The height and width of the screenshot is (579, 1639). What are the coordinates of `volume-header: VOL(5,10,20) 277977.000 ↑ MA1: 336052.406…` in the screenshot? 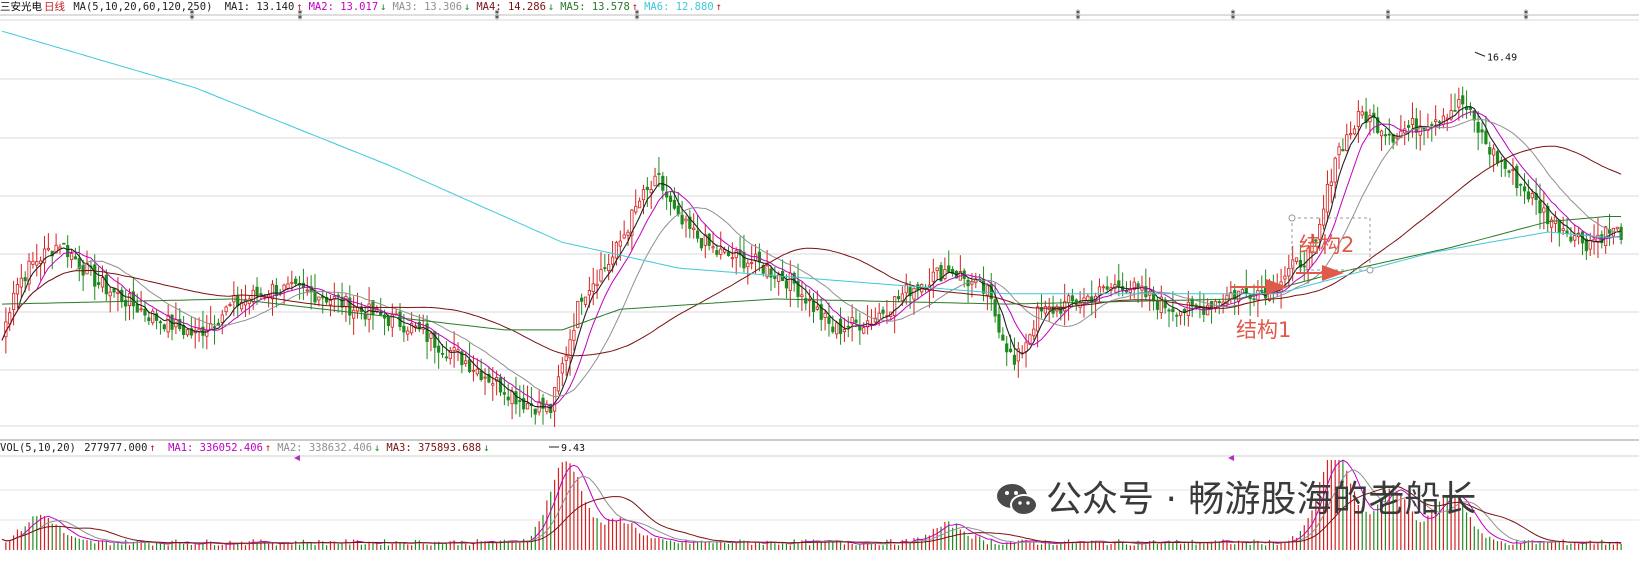 It's located at (247, 448).